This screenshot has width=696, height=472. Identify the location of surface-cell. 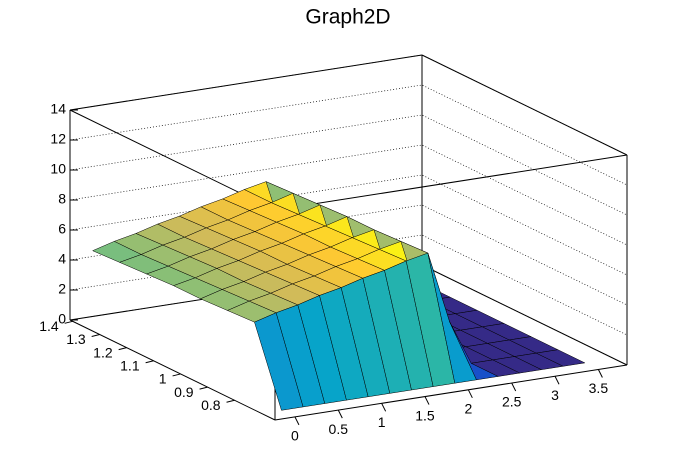
(560, 358).